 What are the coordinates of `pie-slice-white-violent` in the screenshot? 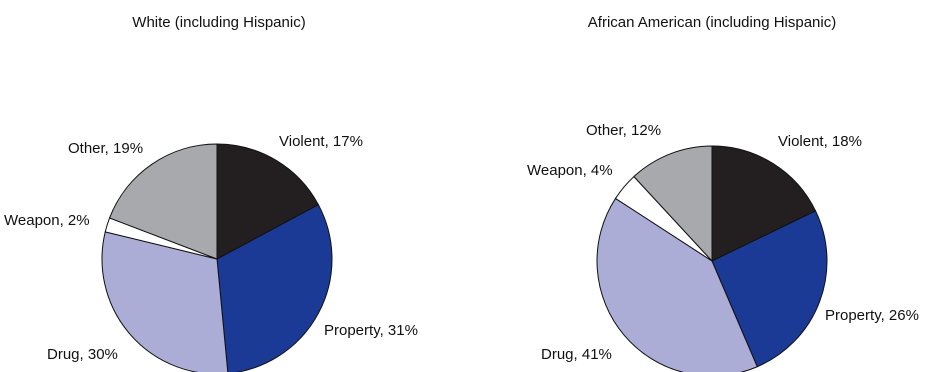 It's located at (268, 201).